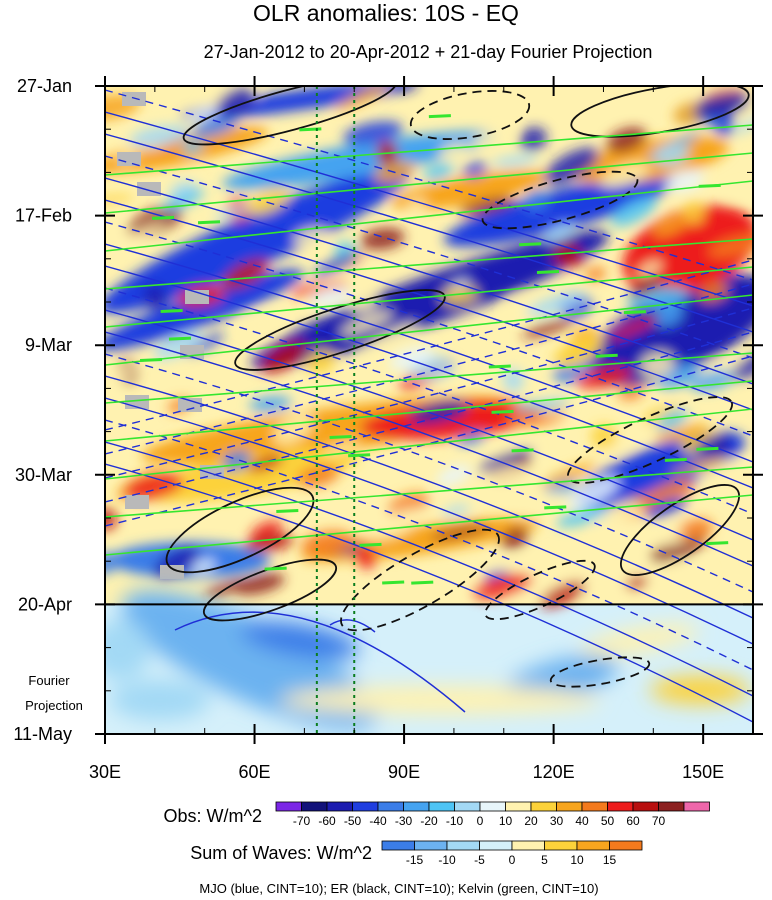  What do you see at coordinates (43, 475) in the screenshot?
I see `y-tick-label-3: 30-Mar` at bounding box center [43, 475].